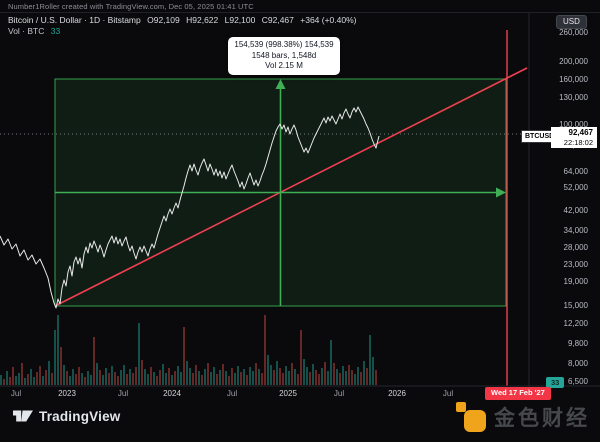 The image size is (600, 442). Describe the element at coordinates (571, 22) in the screenshot. I see `currency-toggle-button: USD` at that location.